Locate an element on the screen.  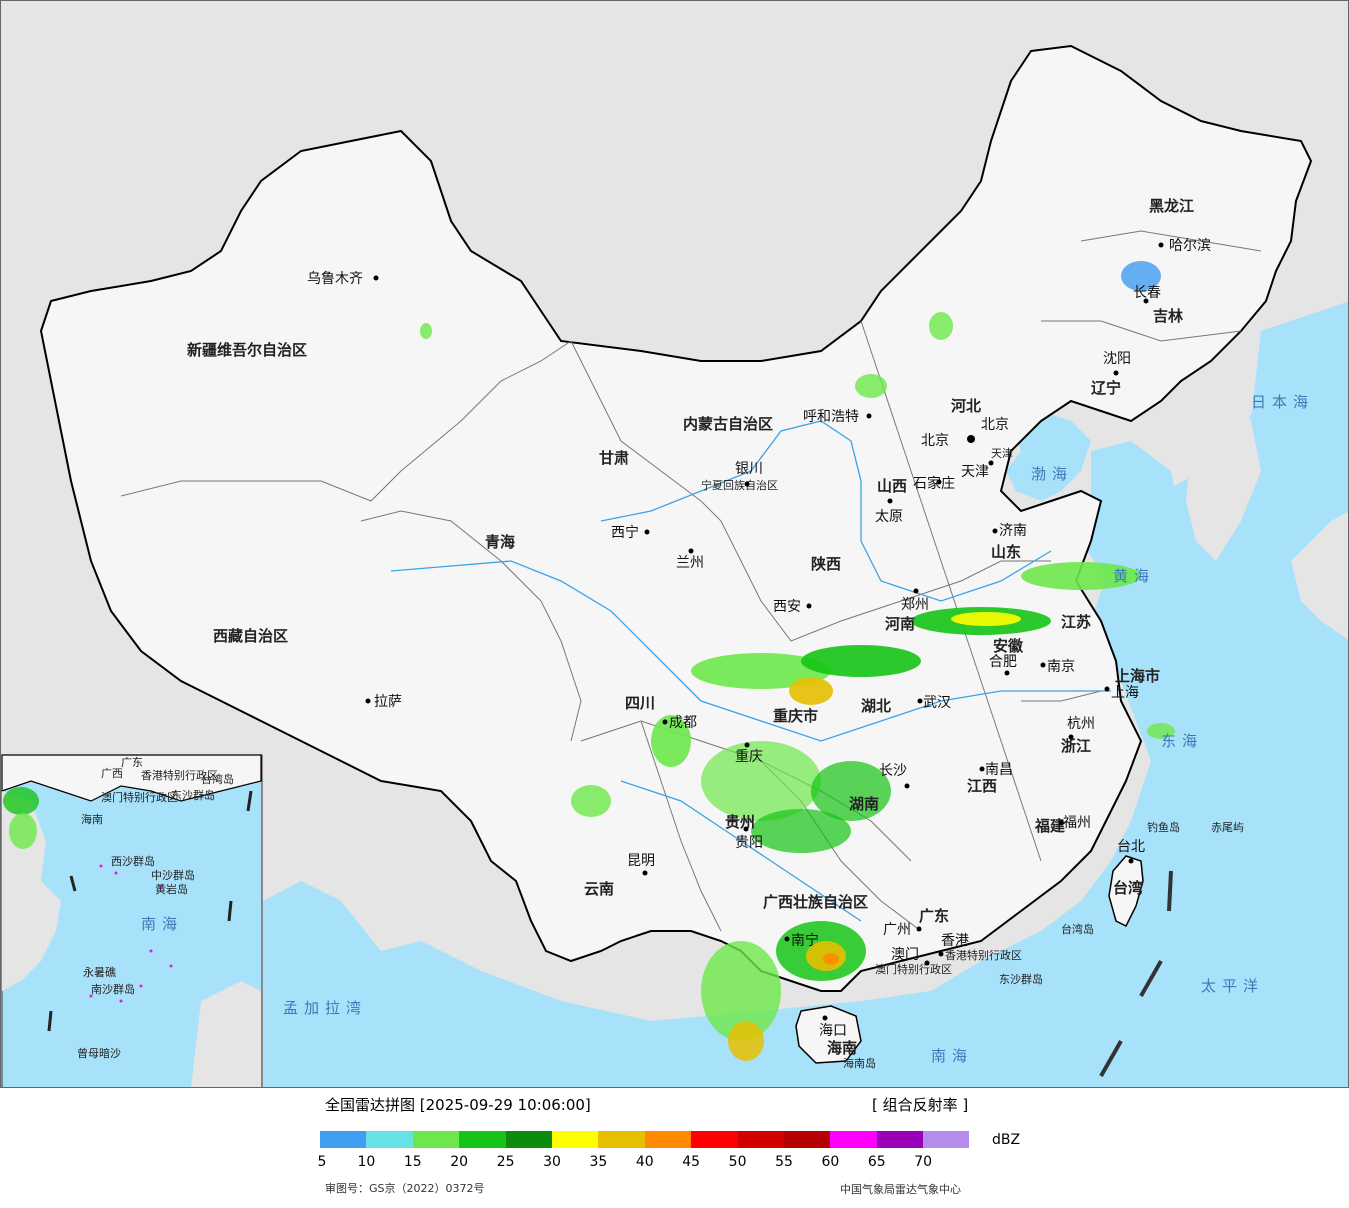
inset-label-hongkong: 香港特别行政区 is located at coordinates (179, 775).